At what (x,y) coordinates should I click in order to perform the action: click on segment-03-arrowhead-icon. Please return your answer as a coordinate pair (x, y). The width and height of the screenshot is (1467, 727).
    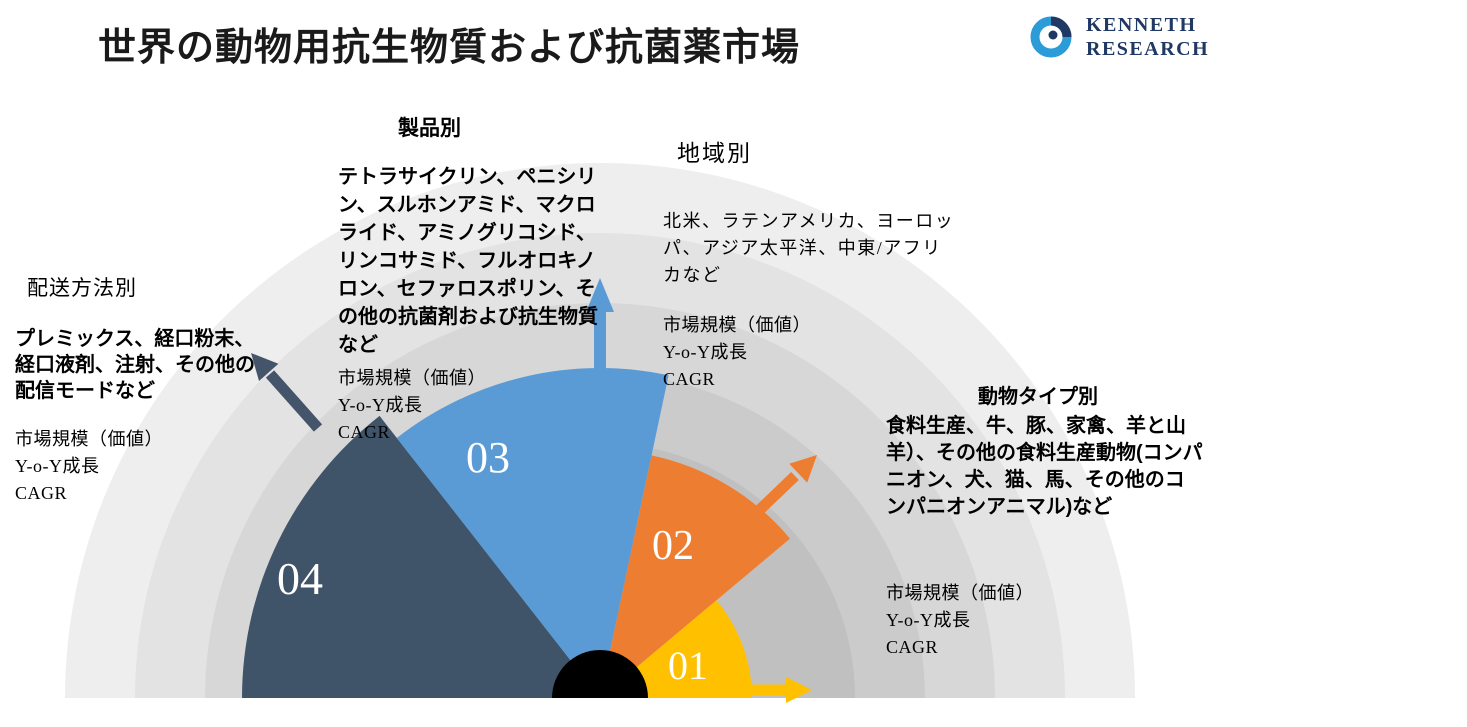
    Looking at the image, I should click on (600, 295).